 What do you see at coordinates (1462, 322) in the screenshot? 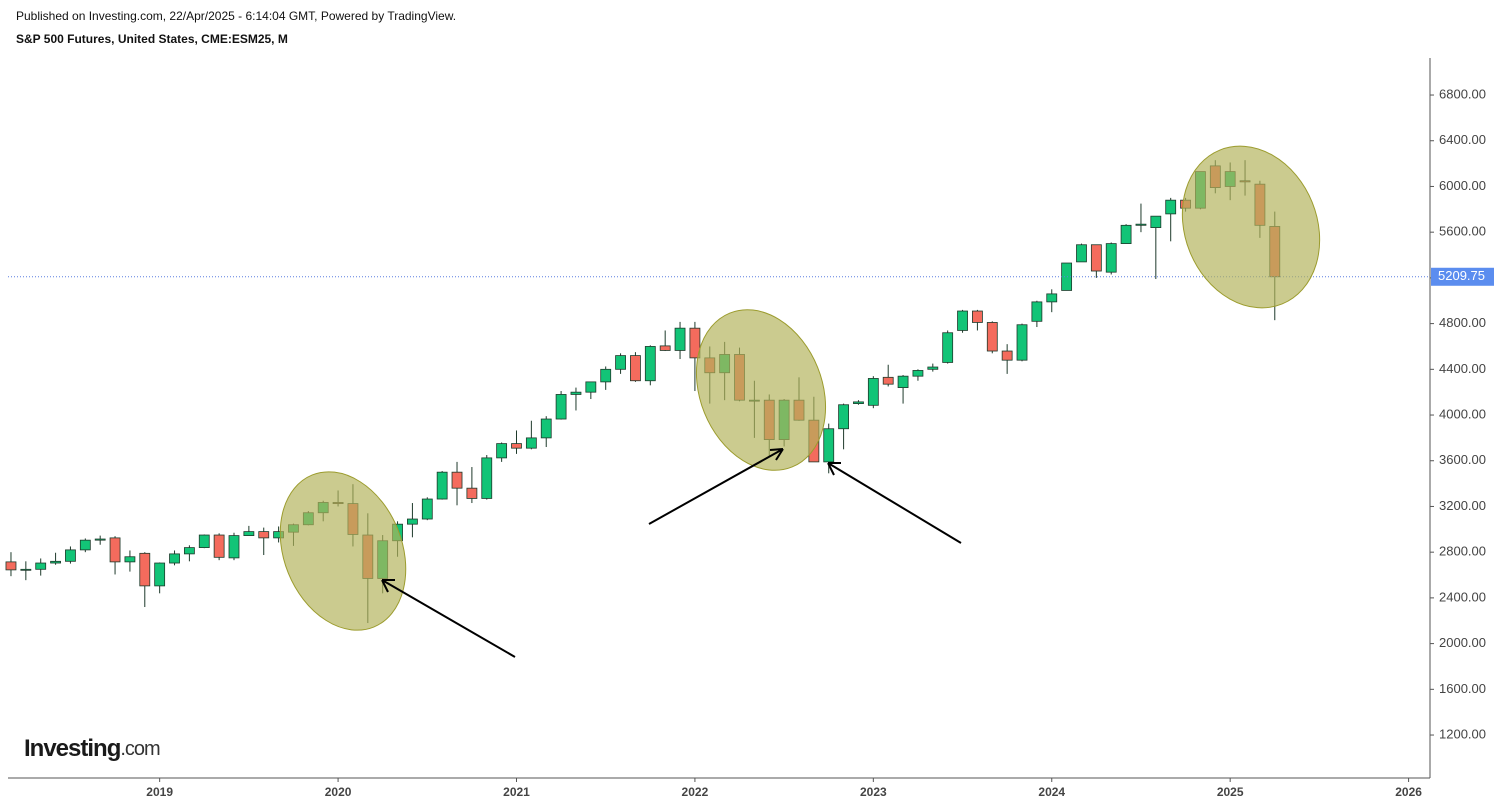
I see `y-tick-label: 4800.00` at bounding box center [1462, 322].